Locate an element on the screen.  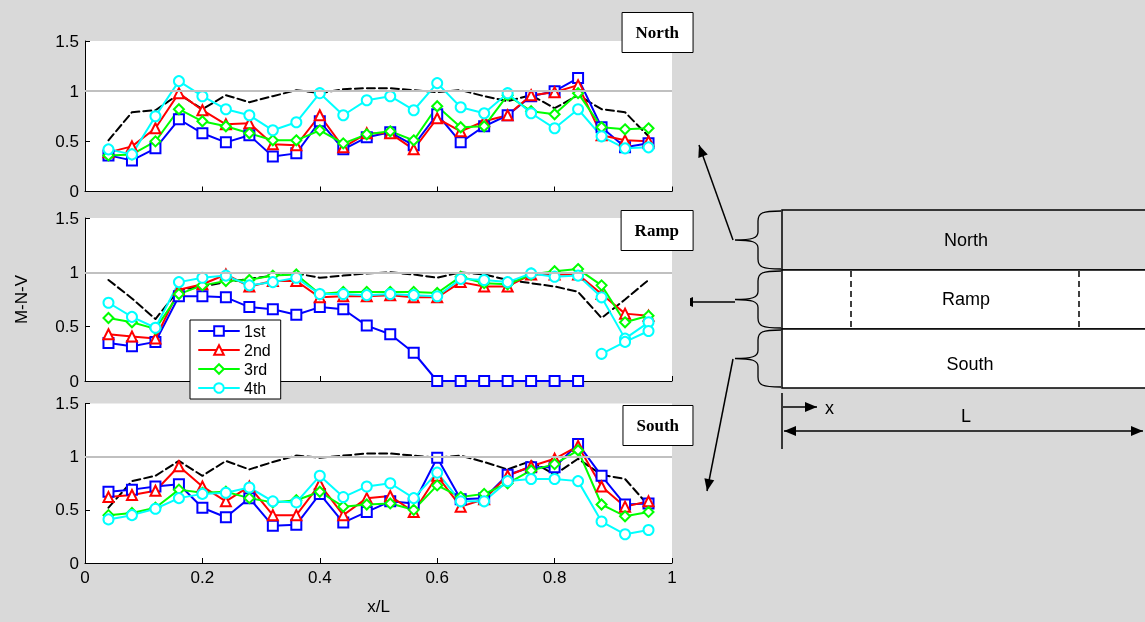
y-axis-title: M-N-V is located at coordinates (21, 299).